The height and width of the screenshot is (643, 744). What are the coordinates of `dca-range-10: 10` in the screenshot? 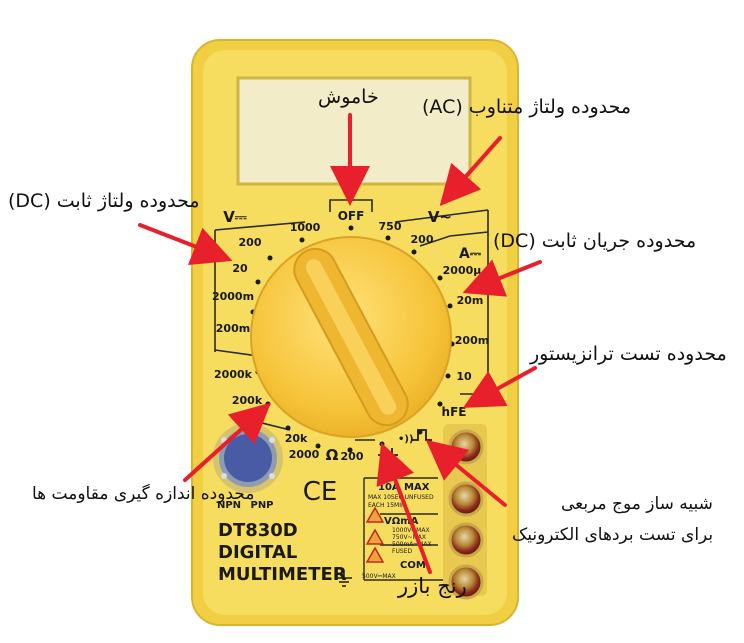 It's located at (464, 376).